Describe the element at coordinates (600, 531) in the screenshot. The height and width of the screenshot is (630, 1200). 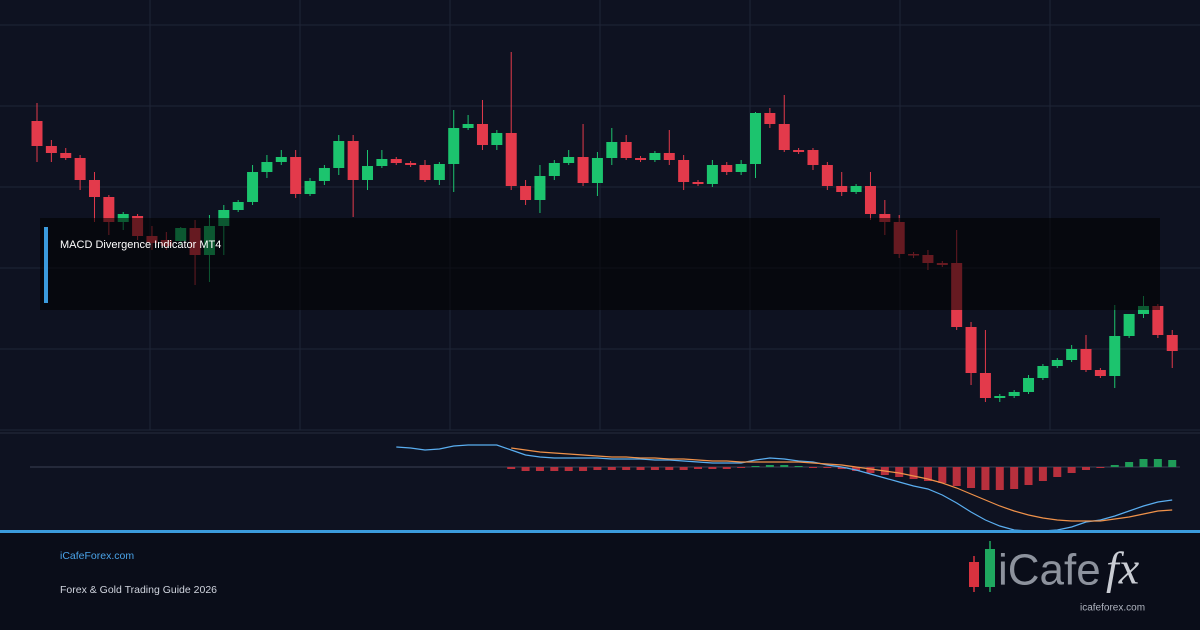
I see `footer-rule` at that location.